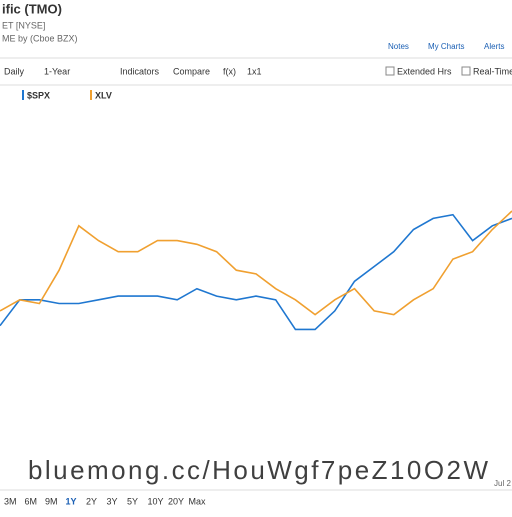 The image size is (512, 517). What do you see at coordinates (258, 470) in the screenshot?
I see `watermark: bluemong.cc/HouWgf7peZ10O2W` at bounding box center [258, 470].